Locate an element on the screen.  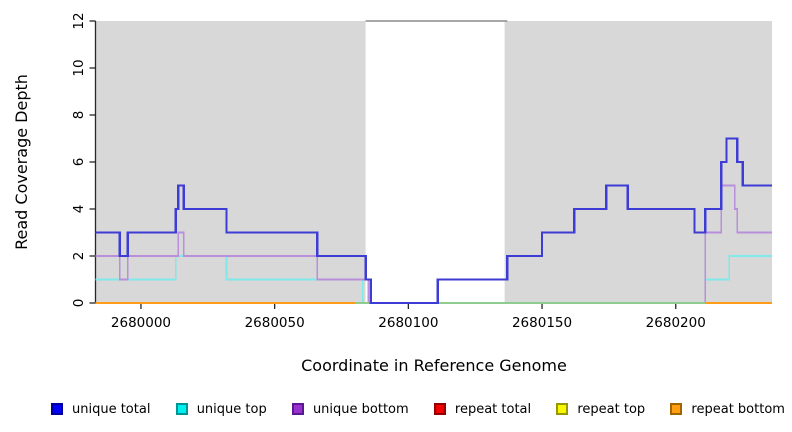
legend-item: unique top is located at coordinates (221, 409).